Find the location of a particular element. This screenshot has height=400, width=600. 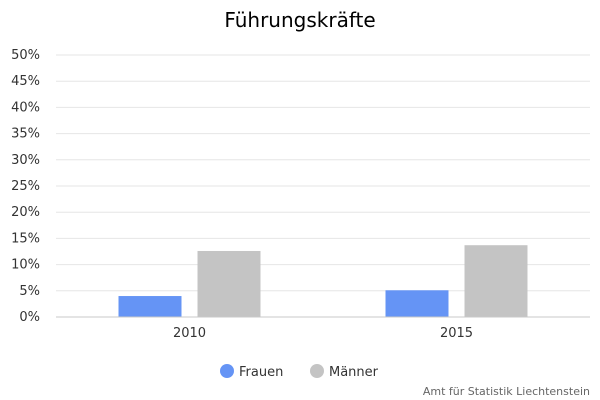

x-axis-ticks: 2010 2015 is located at coordinates (323, 333).